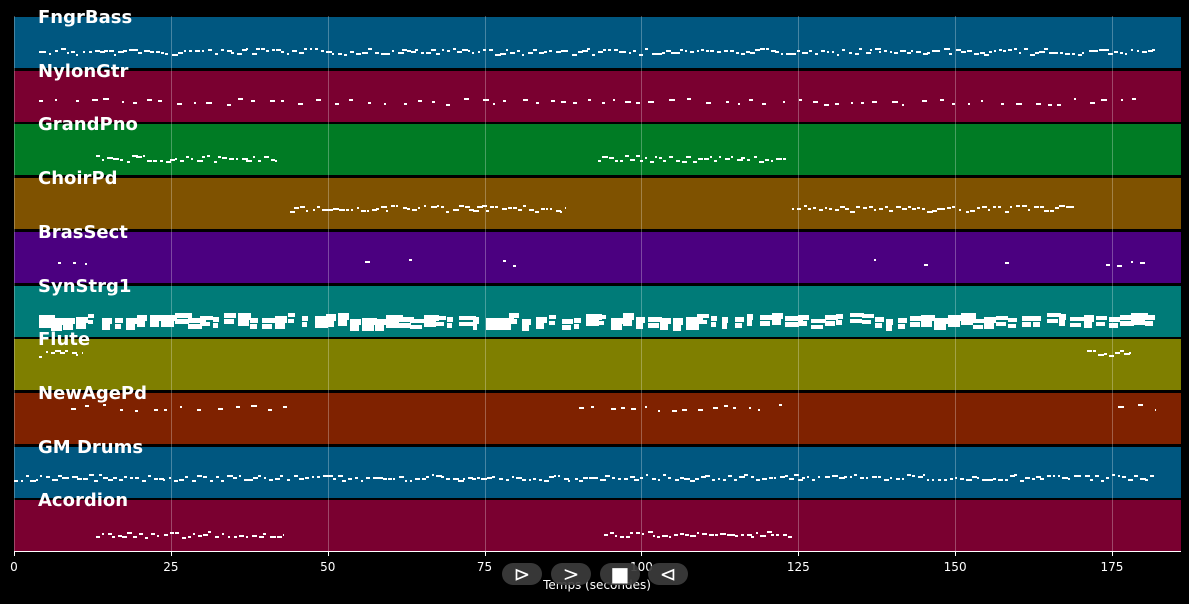 Image resolution: width=1189 pixels, height=604 pixels. I want to click on x-tick, so click(485, 554).